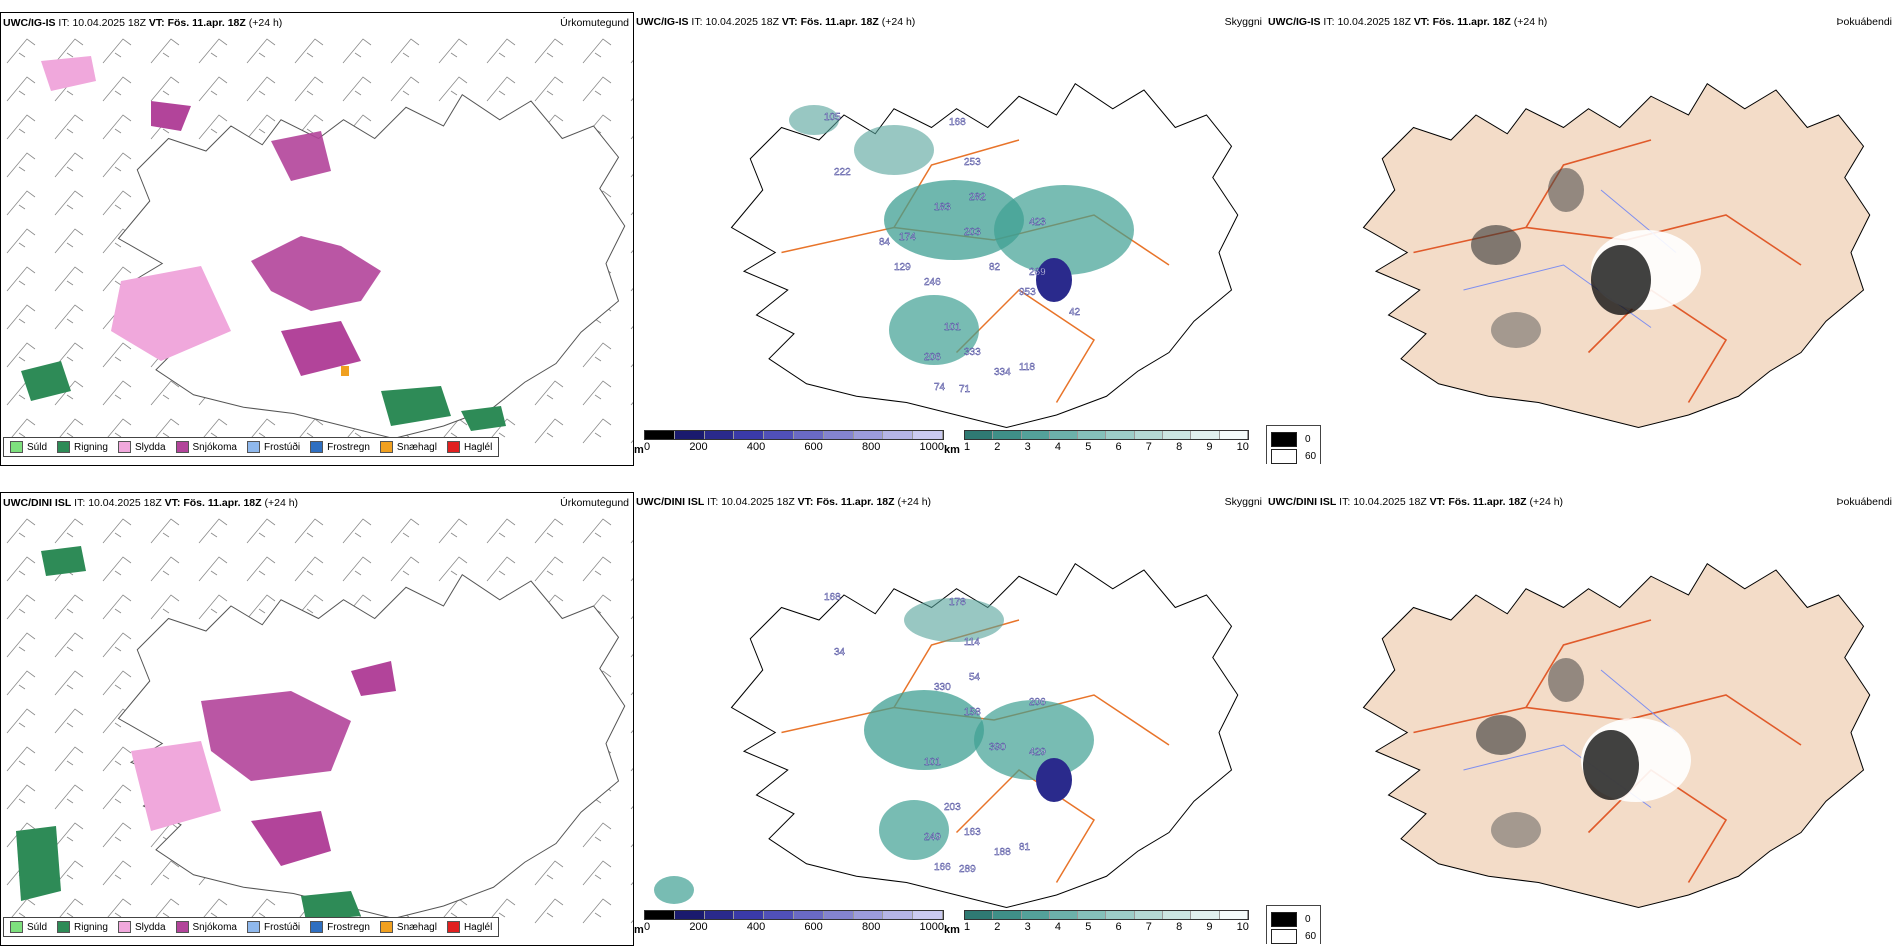  I want to click on fog-map, so click(1616, 736).